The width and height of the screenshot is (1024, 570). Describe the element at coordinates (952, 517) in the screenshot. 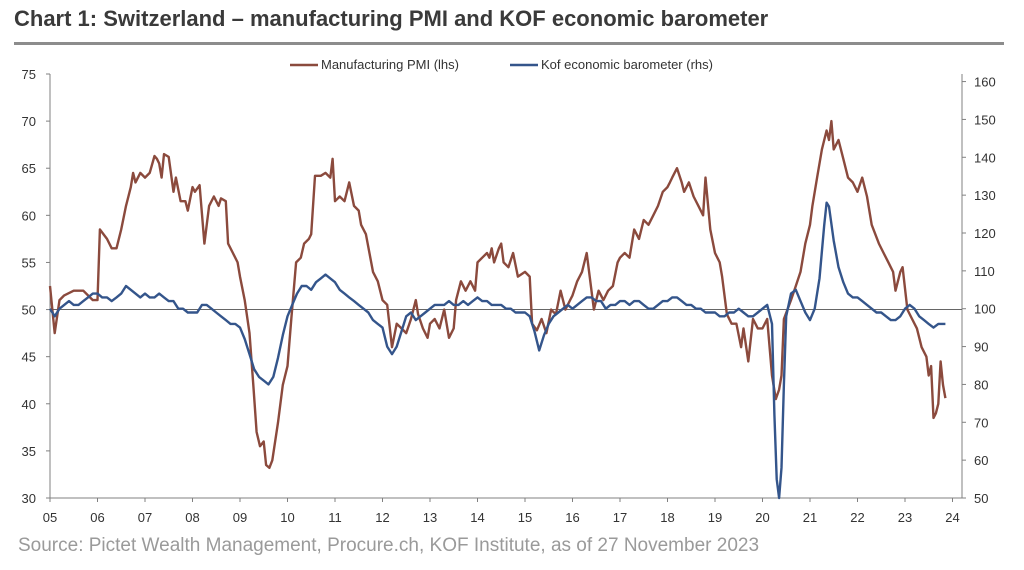

I see `x-tick-label: 24` at that location.